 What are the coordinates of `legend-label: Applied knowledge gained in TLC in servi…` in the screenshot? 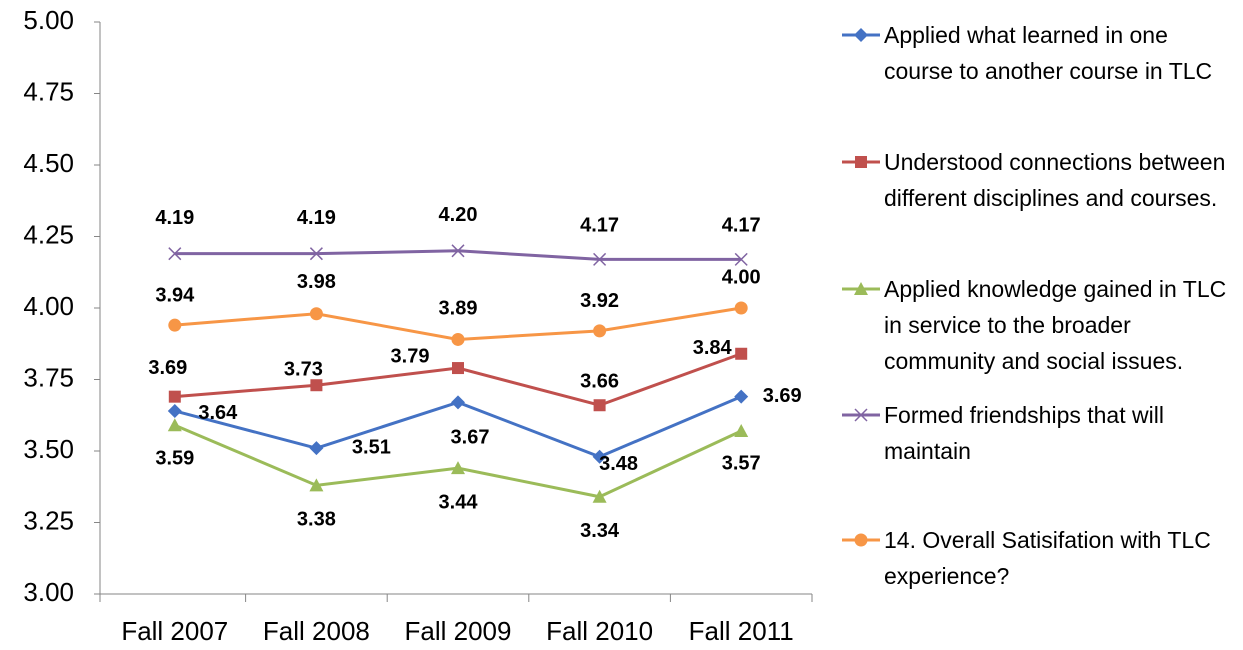 It's located at (1055, 325).